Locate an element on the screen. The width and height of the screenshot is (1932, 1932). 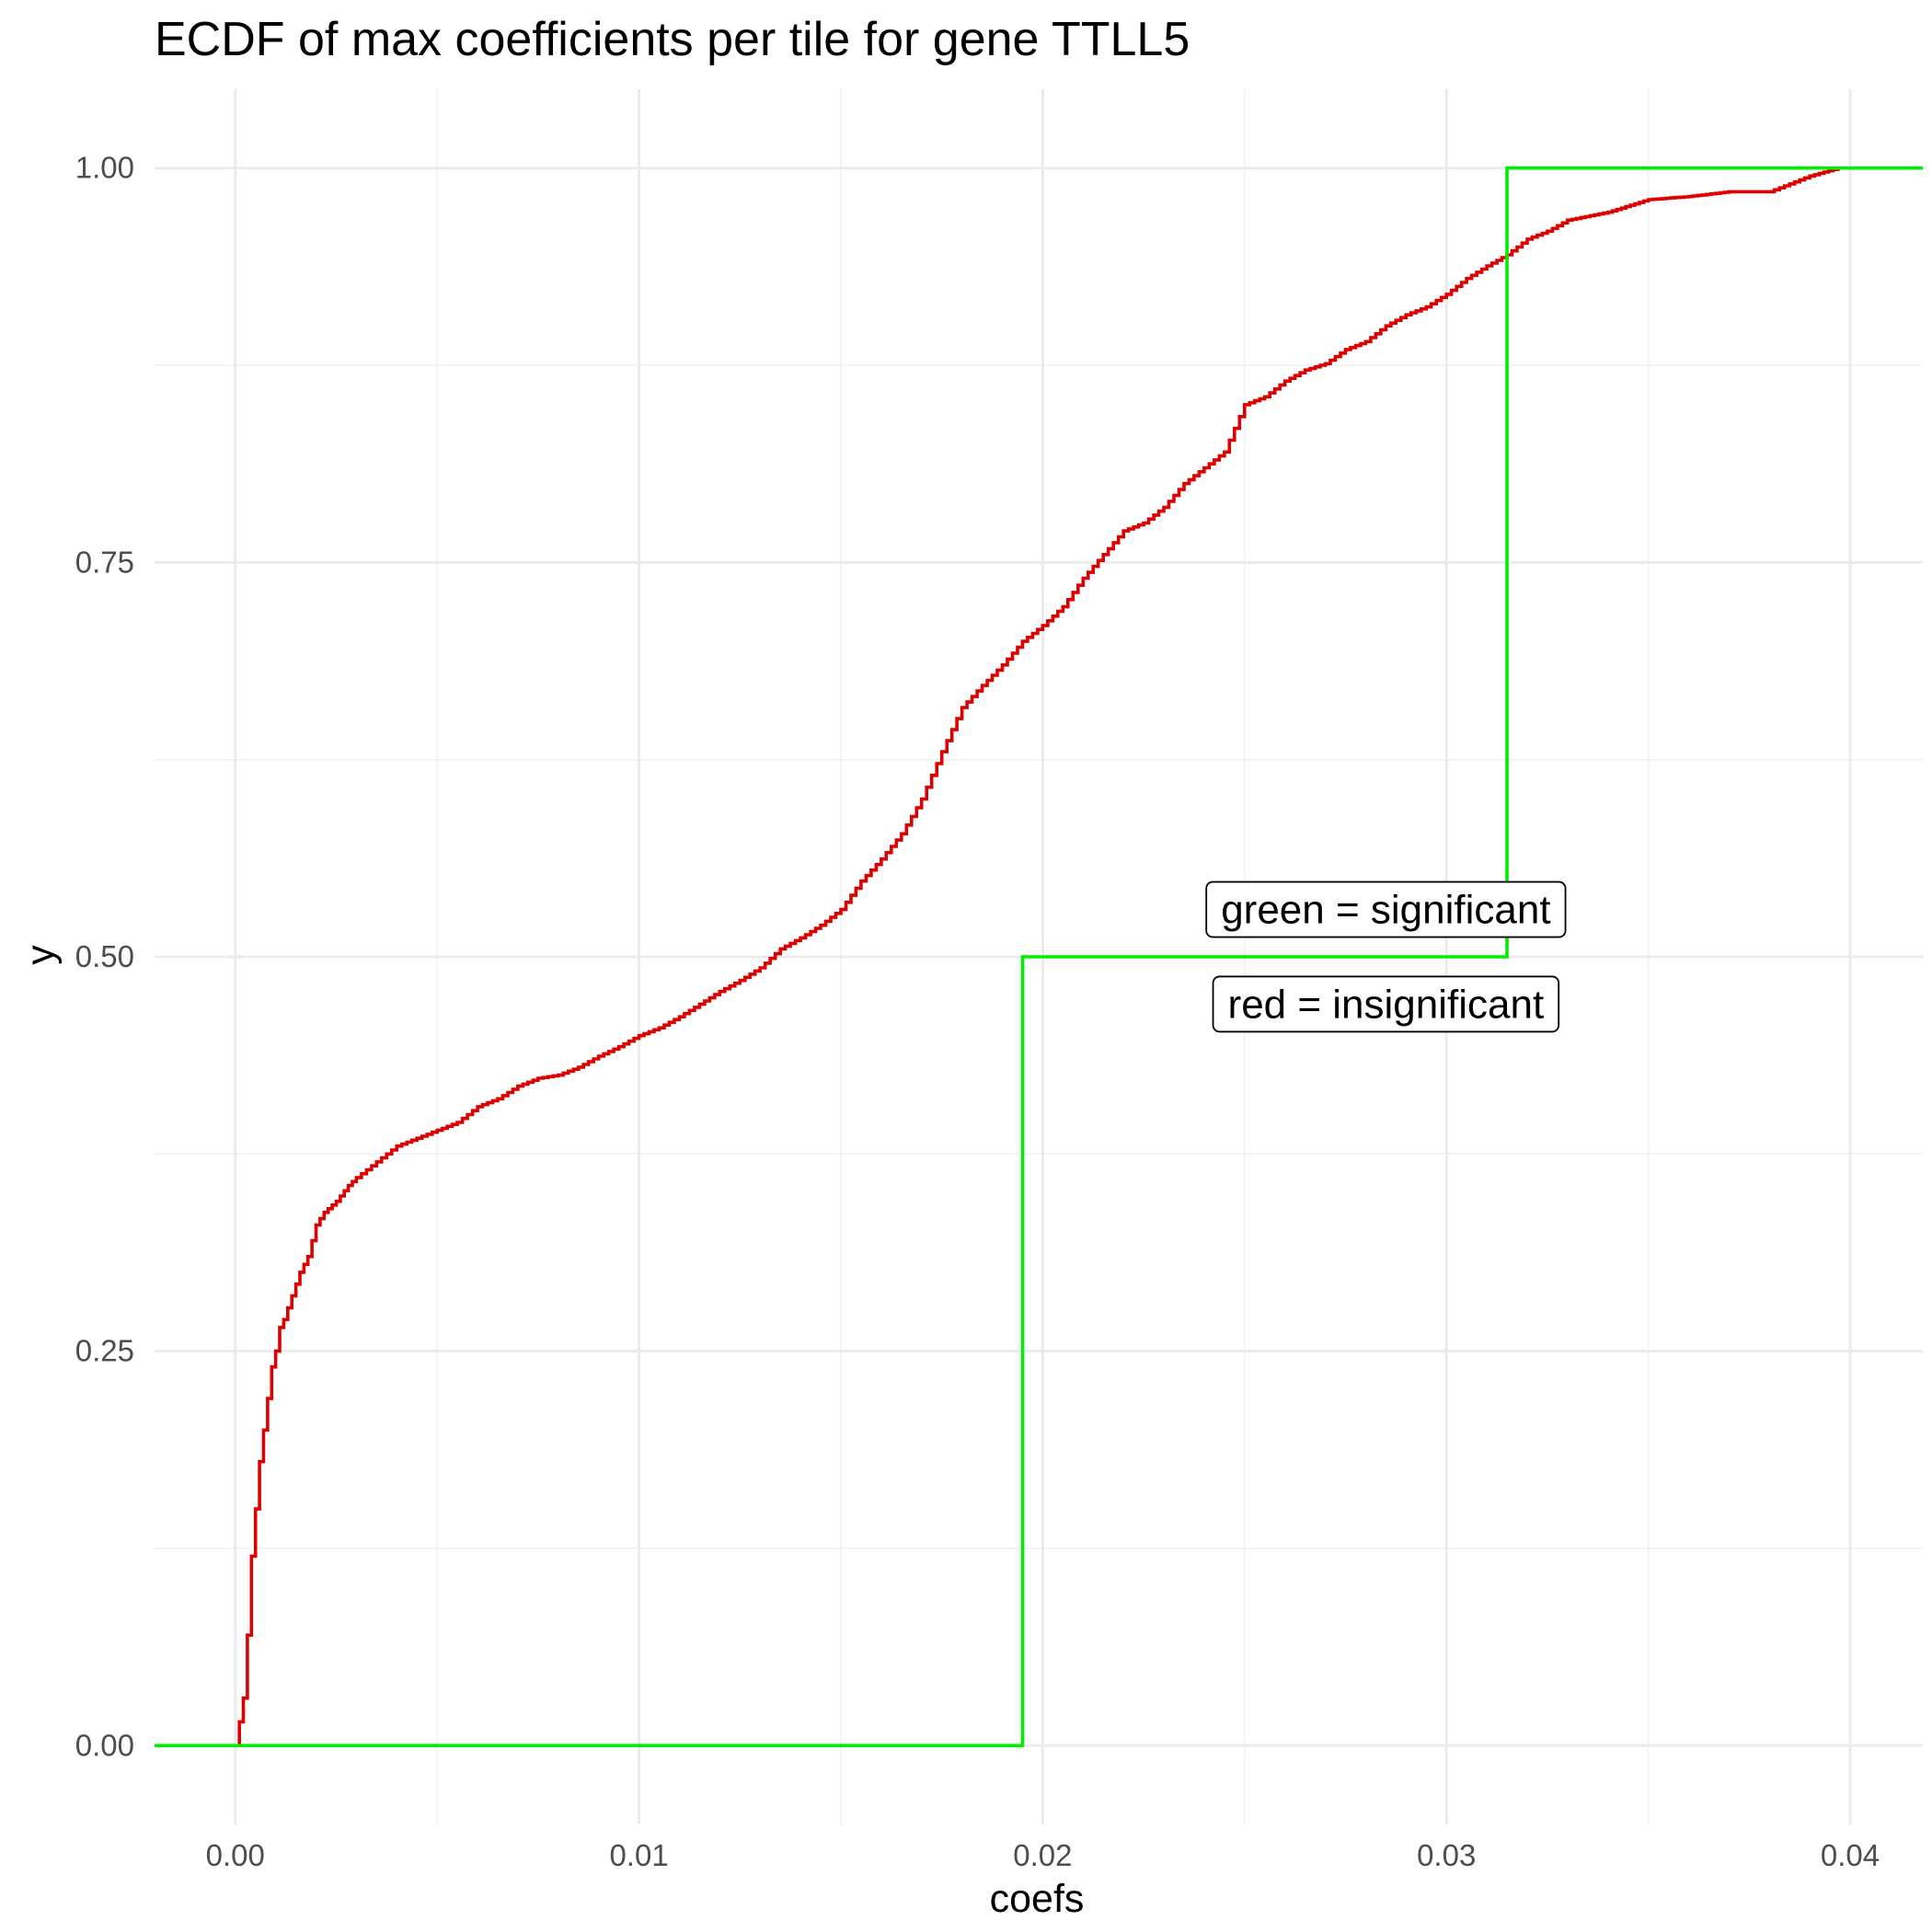
annotation-label: red = insignificant is located at coordinates (1386, 1004).